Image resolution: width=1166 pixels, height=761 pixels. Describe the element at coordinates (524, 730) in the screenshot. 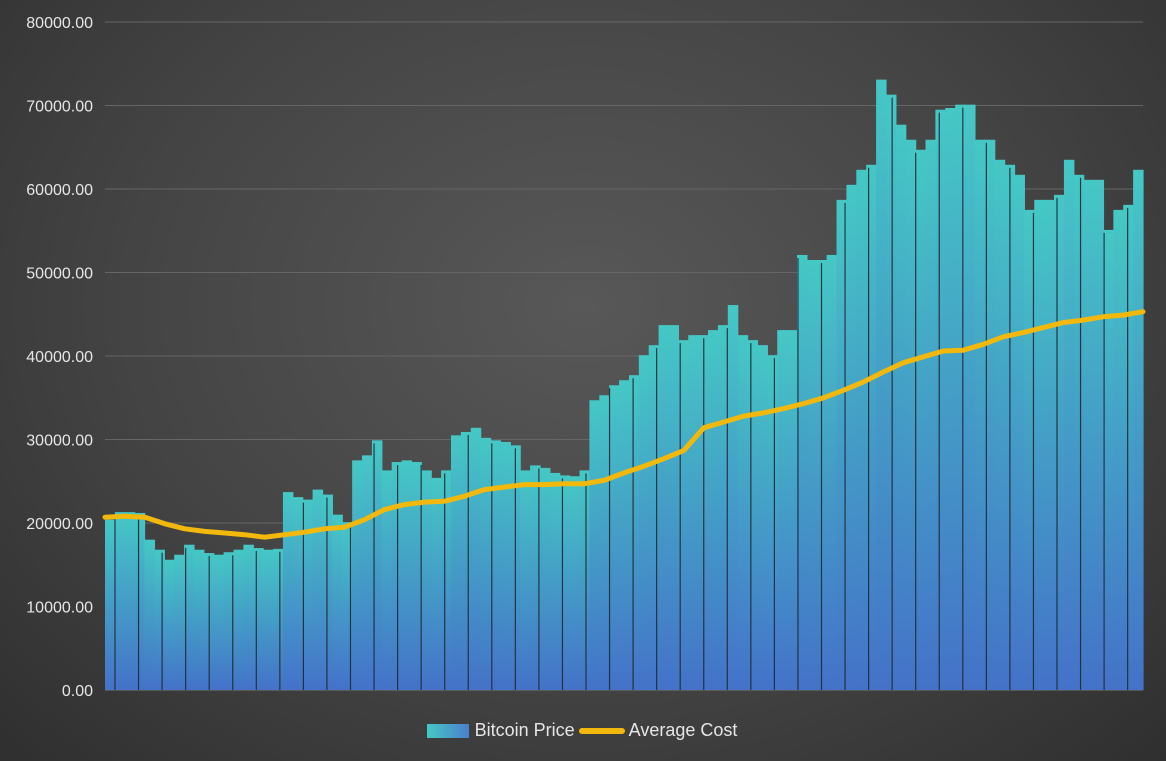

I see `legend-label-bitcoin-price: Bitcoin Price` at that location.